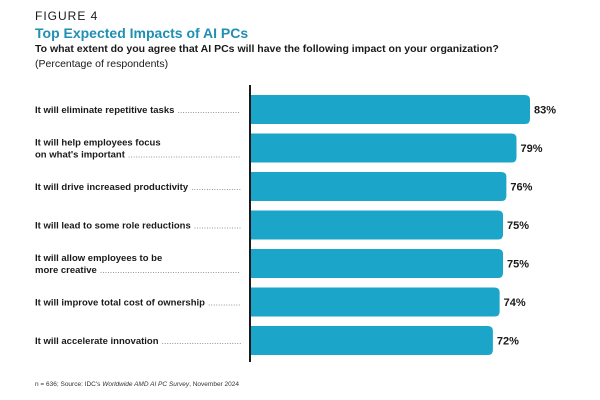 The height and width of the screenshot is (400, 600). I want to click on value-label-3: 76%, so click(521, 188).